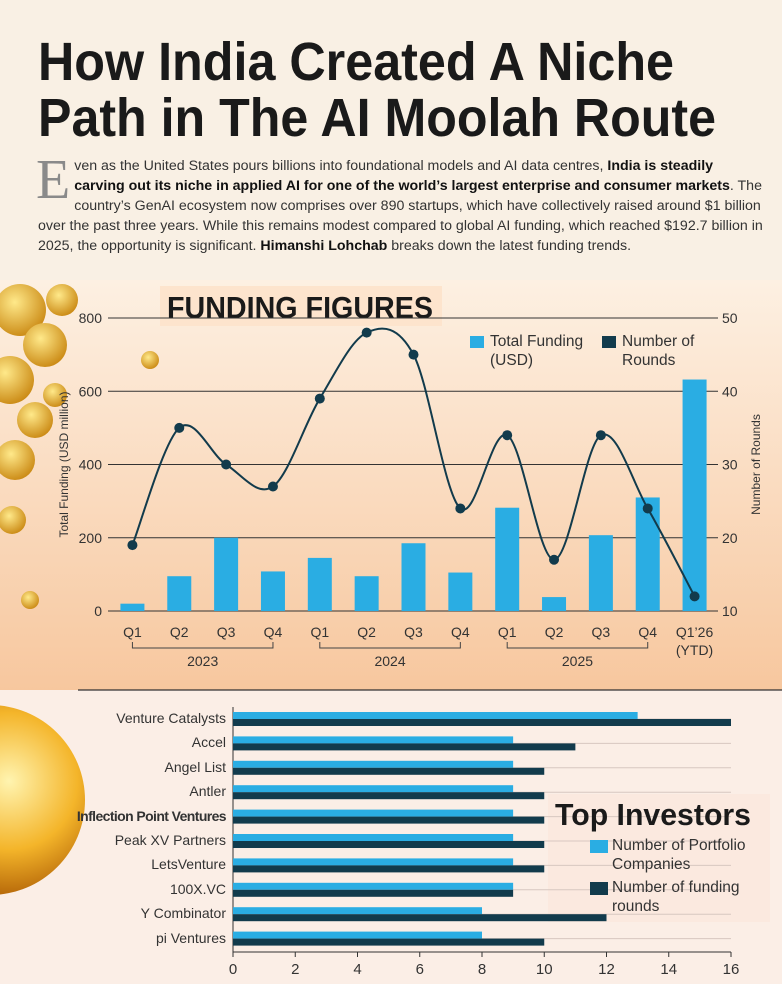  Describe the element at coordinates (694, 641) in the screenshot. I see `x-tick-label: Q1’26 (YTD)` at that location.